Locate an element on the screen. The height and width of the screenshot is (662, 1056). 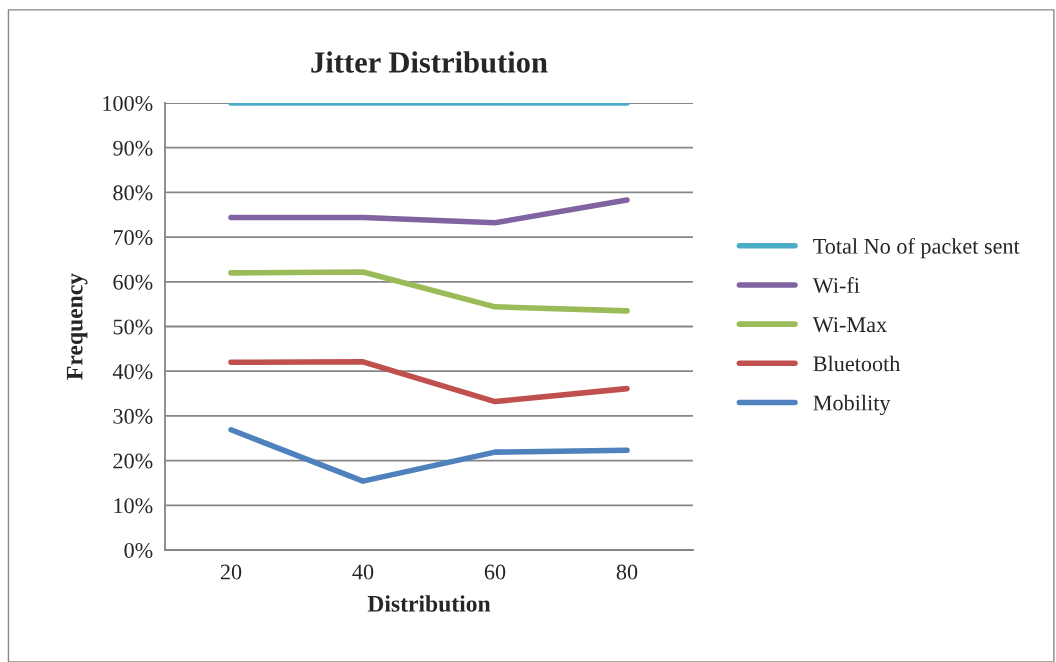
legend-label: Wi-fi is located at coordinates (836, 285).